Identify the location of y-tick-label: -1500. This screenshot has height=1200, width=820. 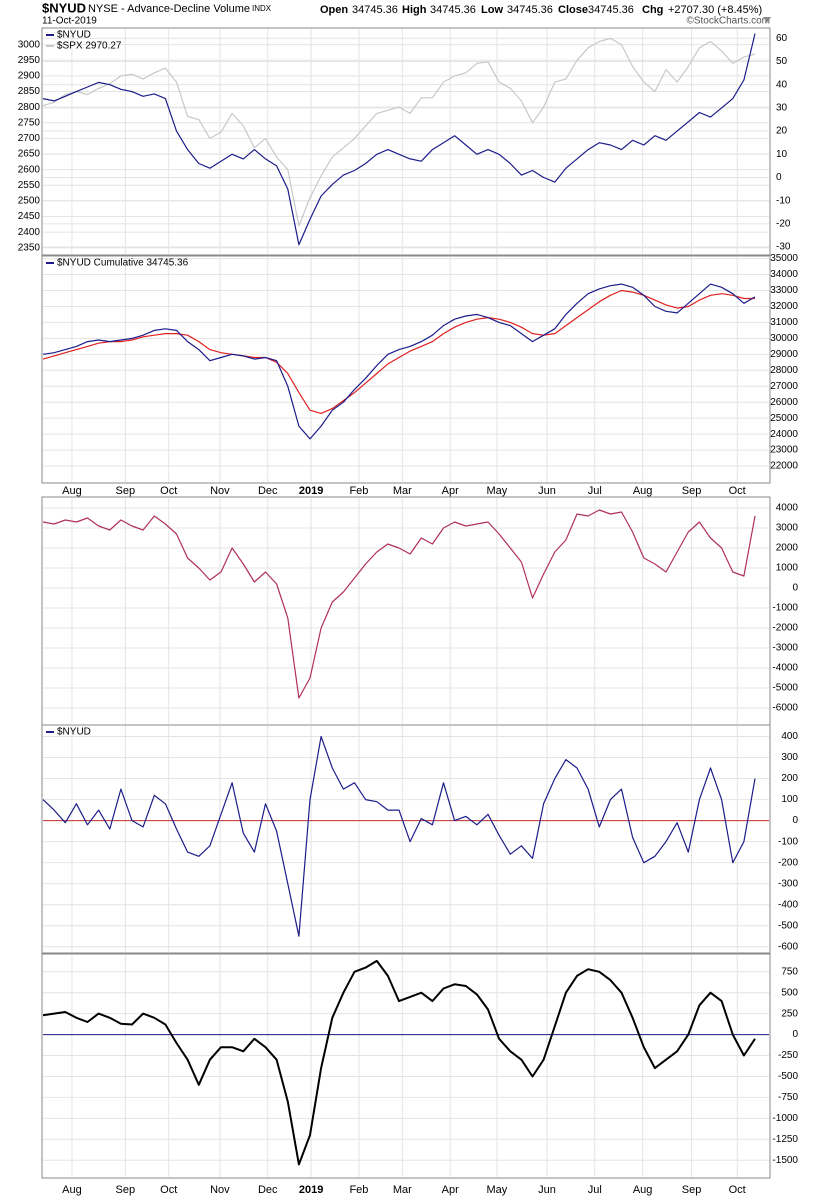
(785, 1160).